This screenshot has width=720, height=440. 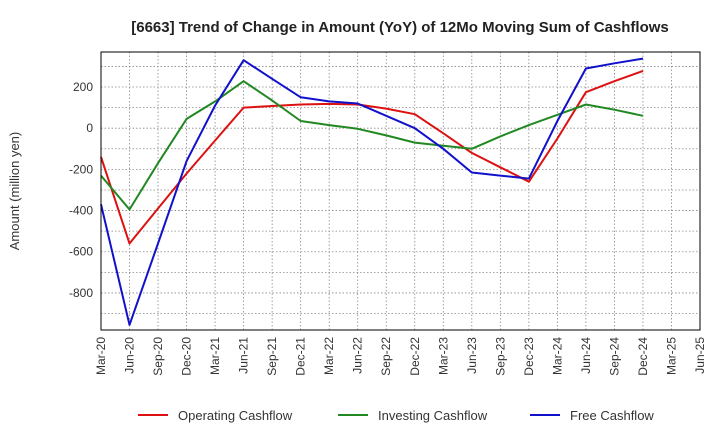 I want to click on x-tick-label: Mar-20, so click(x=101, y=356).